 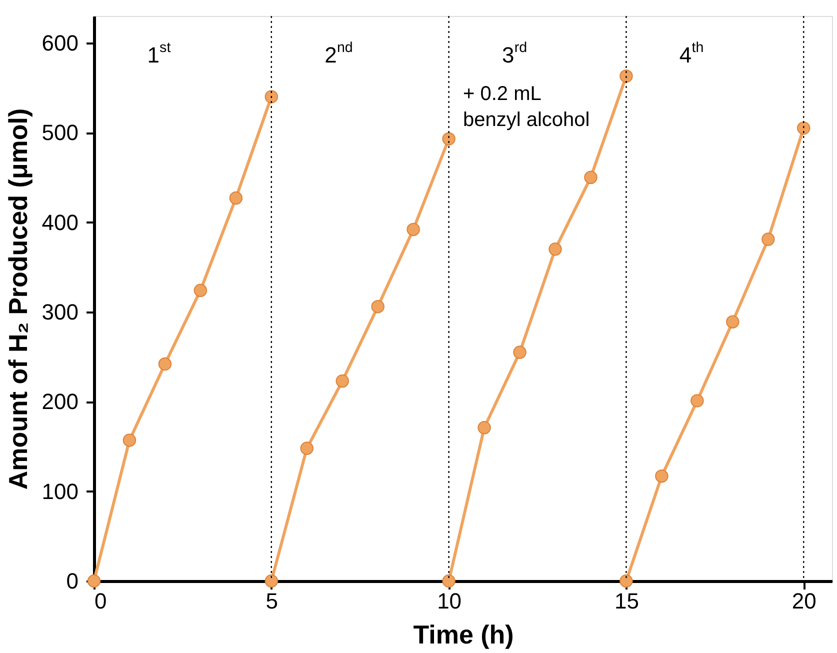 I want to click on x-axis-title: Time (h), so click(x=463, y=635).